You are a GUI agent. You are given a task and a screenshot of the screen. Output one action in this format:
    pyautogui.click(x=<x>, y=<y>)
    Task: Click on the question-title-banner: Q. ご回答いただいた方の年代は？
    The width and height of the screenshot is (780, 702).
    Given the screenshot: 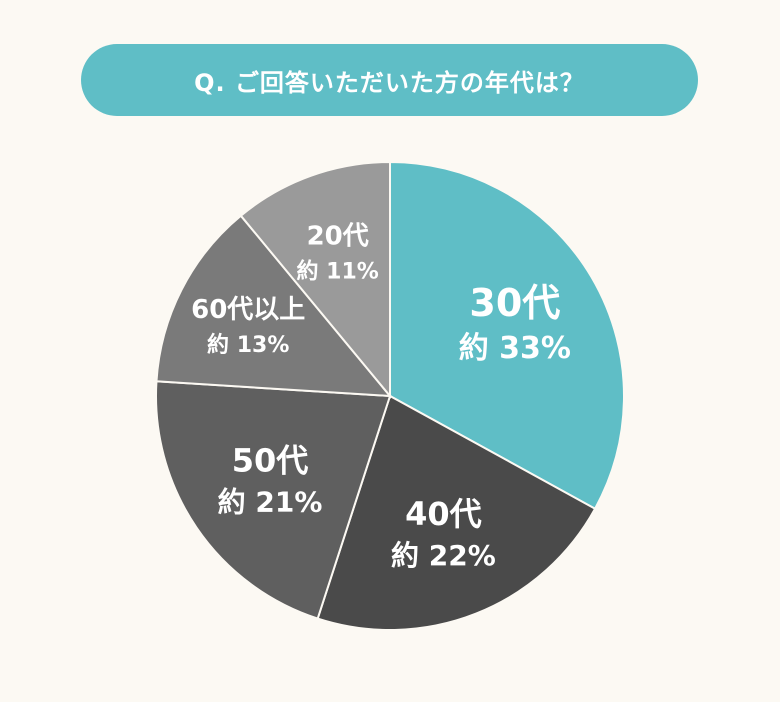 What is the action you would take?
    pyautogui.click(x=389, y=80)
    